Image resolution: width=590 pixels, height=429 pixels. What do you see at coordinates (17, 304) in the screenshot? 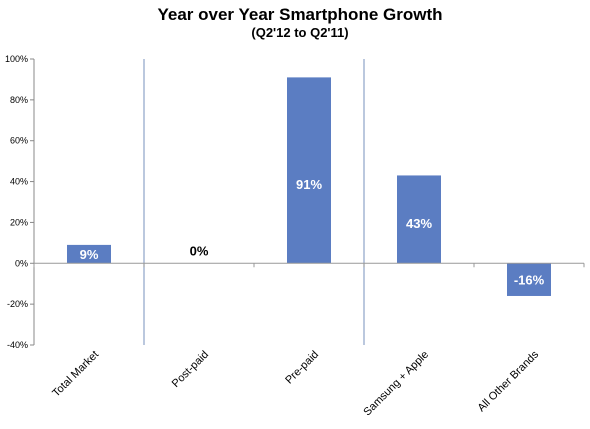
I see `y-tick-label-7: -20%` at bounding box center [17, 304].